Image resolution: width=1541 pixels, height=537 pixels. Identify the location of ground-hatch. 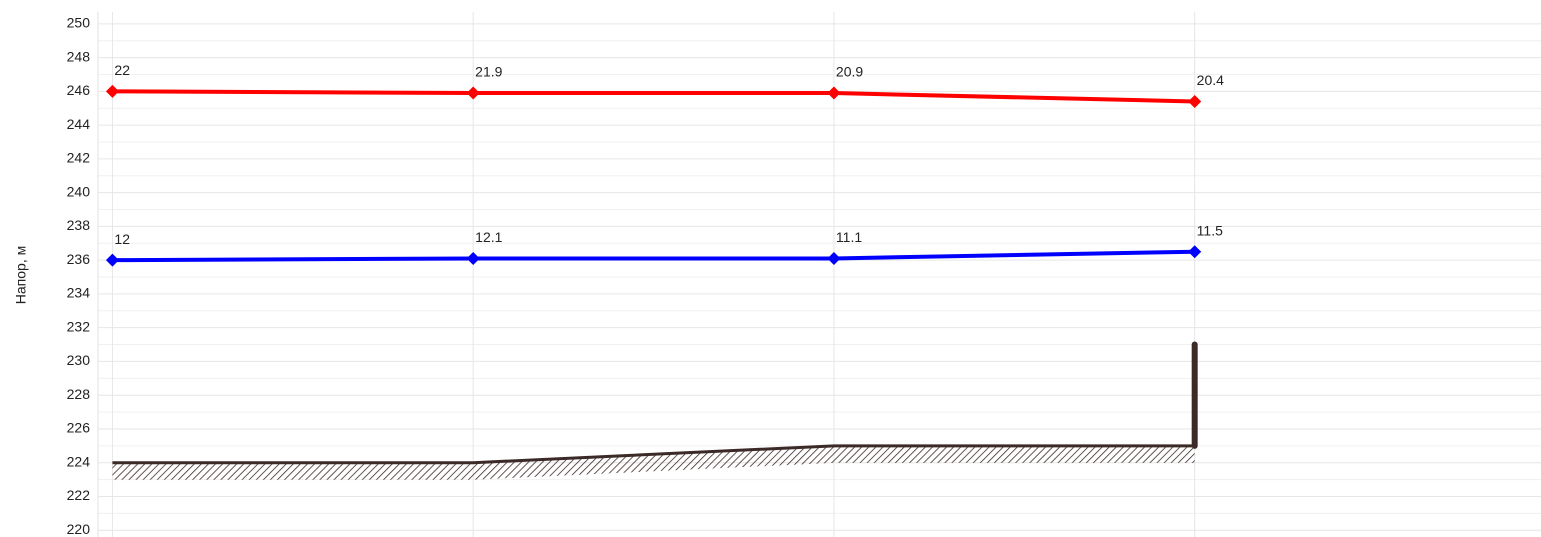
(653, 462).